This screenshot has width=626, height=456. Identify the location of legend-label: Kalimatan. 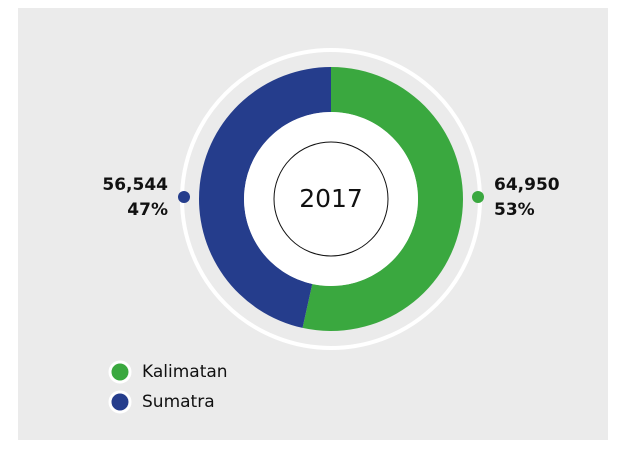
(185, 372).